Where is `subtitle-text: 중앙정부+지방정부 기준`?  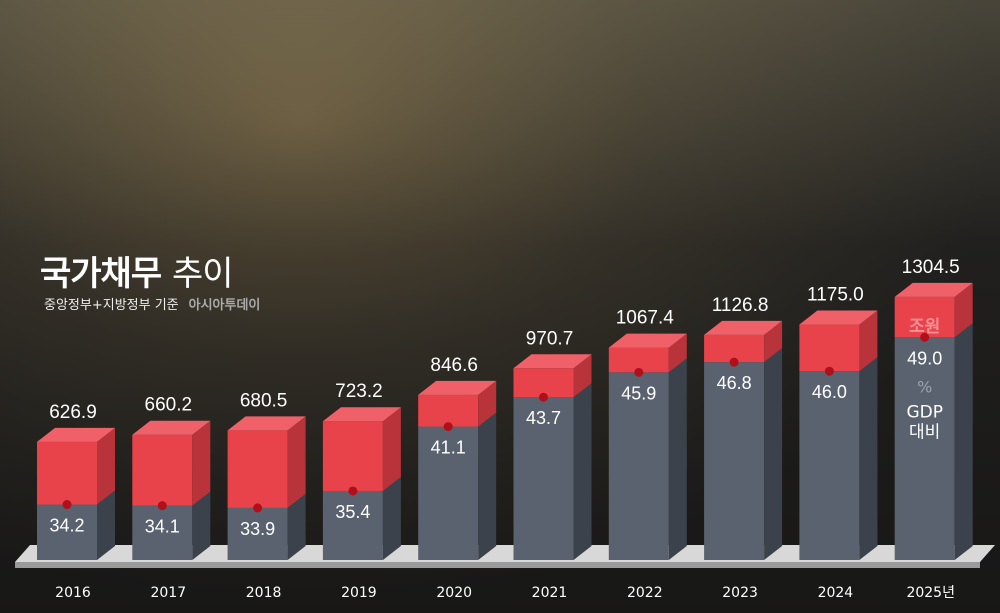 subtitle-text: 중앙정부+지방정부 기준 is located at coordinates (111, 305).